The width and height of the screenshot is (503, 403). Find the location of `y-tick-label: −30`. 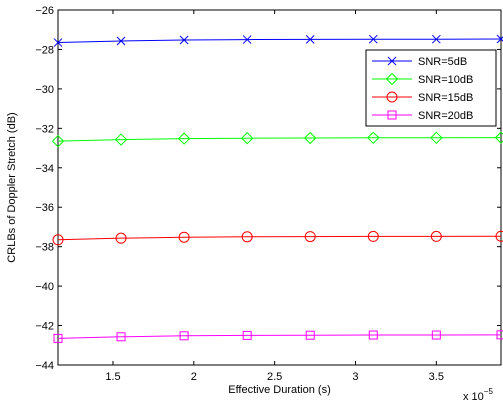

y-tick-label: −30 is located at coordinates (44, 90).